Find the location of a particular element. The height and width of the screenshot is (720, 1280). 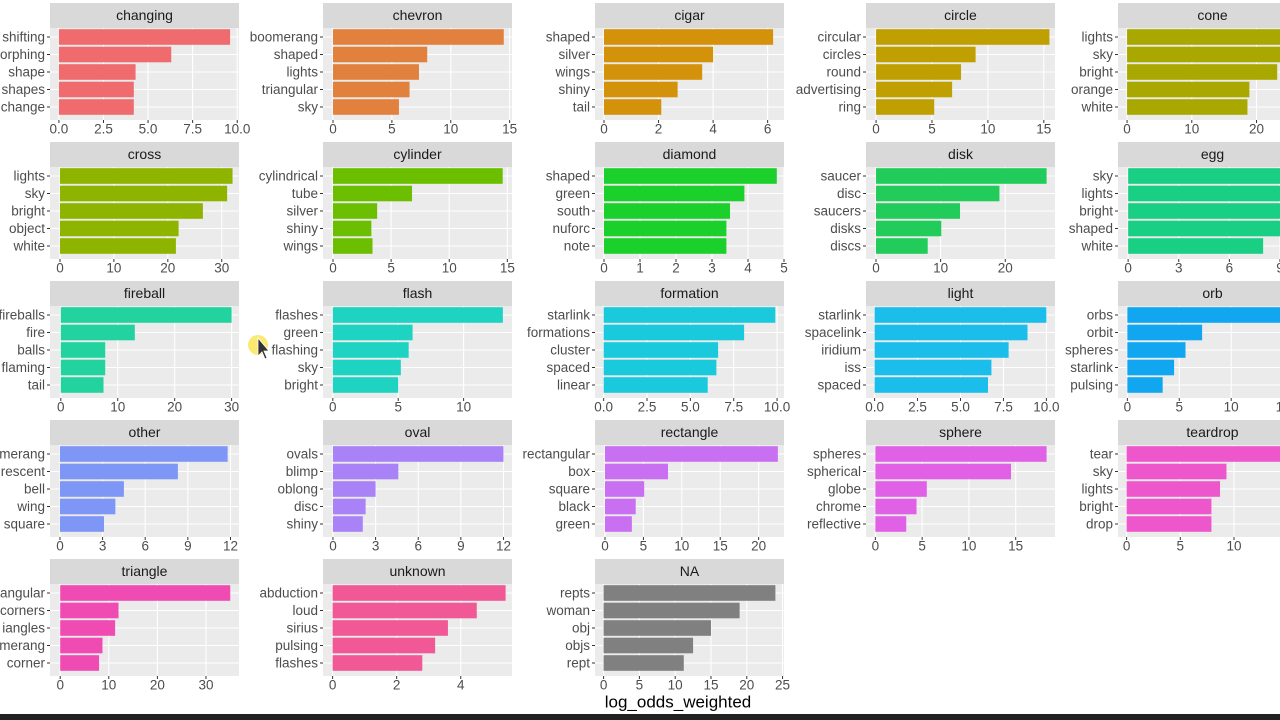

y-tick-label: bright is located at coordinates (301, 385).